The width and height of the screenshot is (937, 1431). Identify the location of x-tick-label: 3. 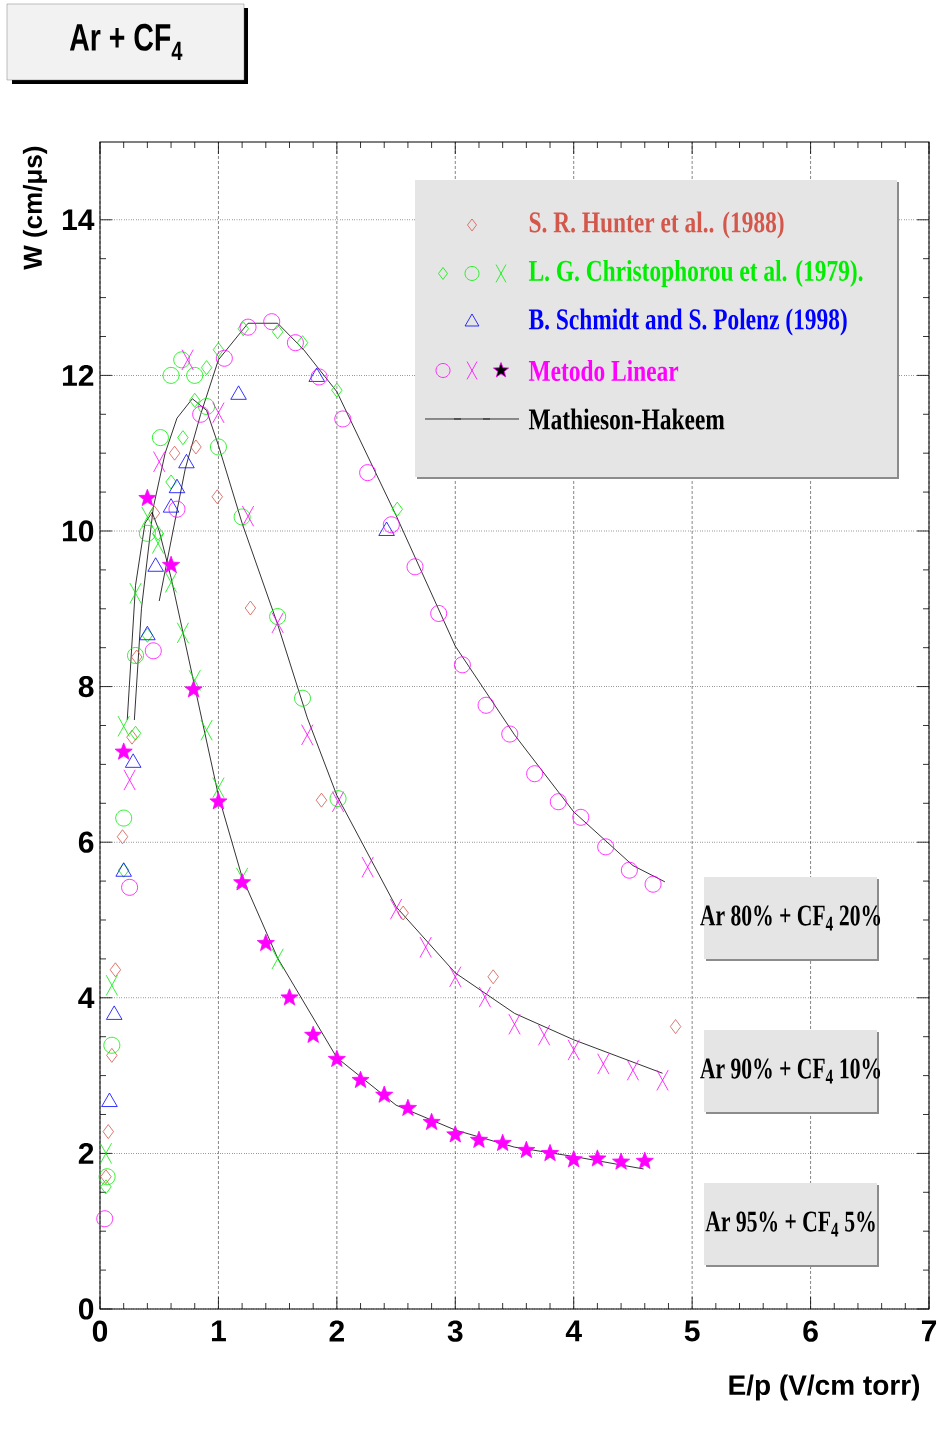
(455, 1331).